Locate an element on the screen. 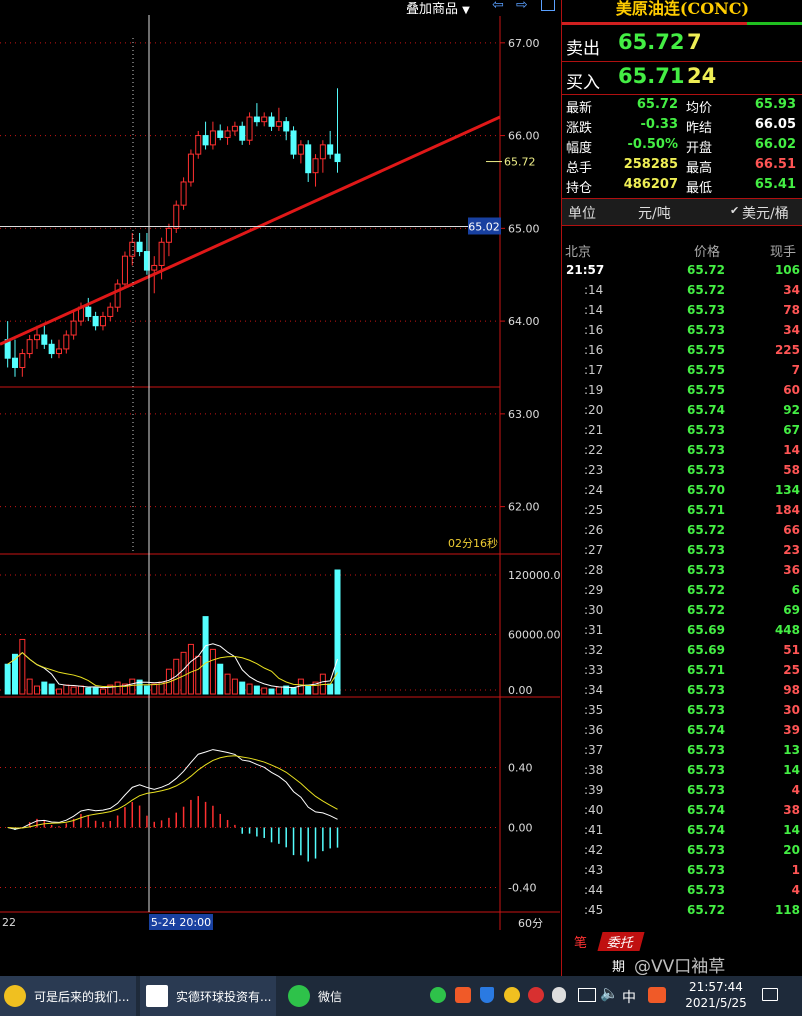  tick-volume: 25 is located at coordinates (791, 670).